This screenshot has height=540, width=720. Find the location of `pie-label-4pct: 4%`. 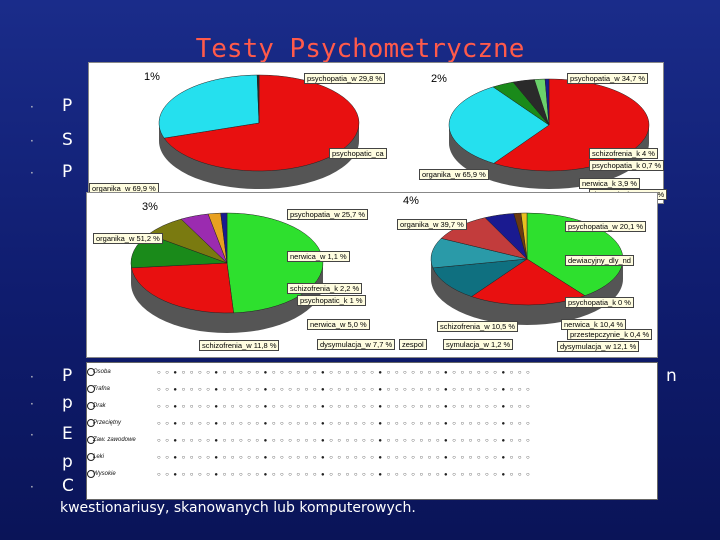

pie-label-4pct: 4% is located at coordinates (411, 201).